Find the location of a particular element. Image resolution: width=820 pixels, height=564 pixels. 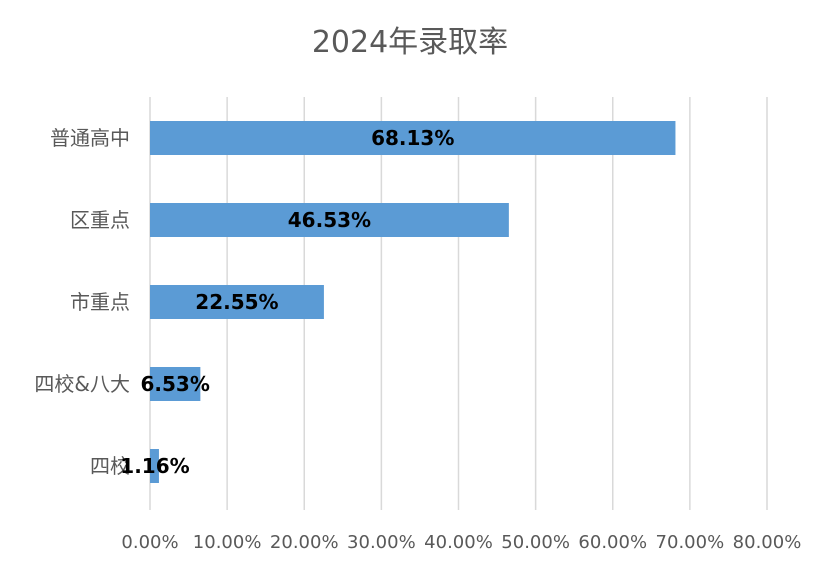

category-label: 四校 is located at coordinates (110, 466).